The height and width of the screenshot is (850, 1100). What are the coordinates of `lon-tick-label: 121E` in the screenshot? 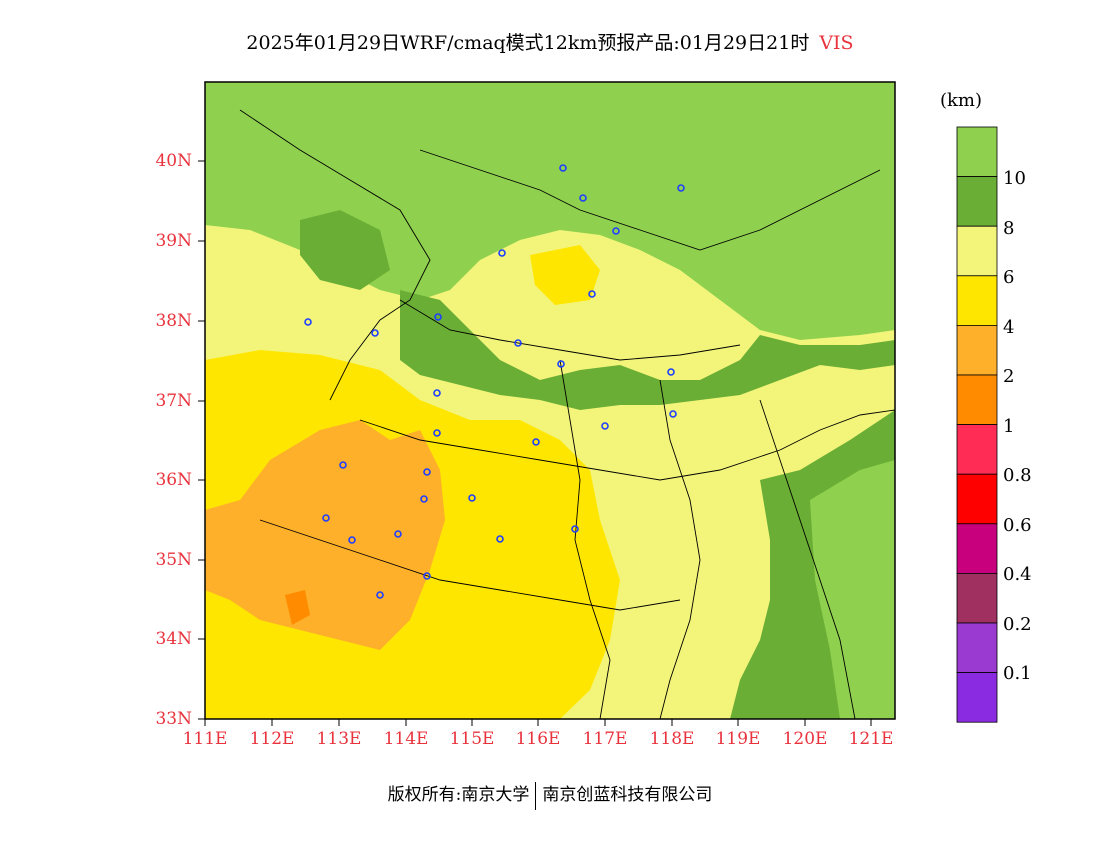 It's located at (871, 739).